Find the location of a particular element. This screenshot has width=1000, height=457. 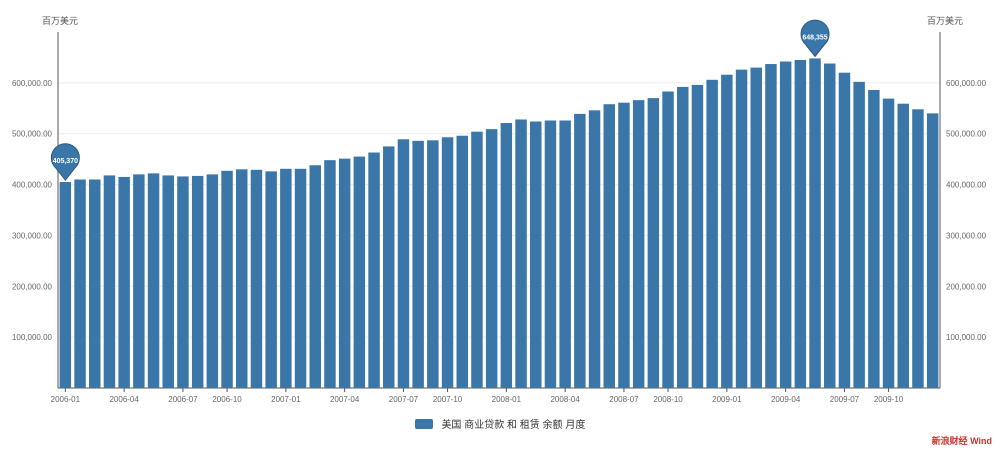

legend-swatch is located at coordinates (423, 423).